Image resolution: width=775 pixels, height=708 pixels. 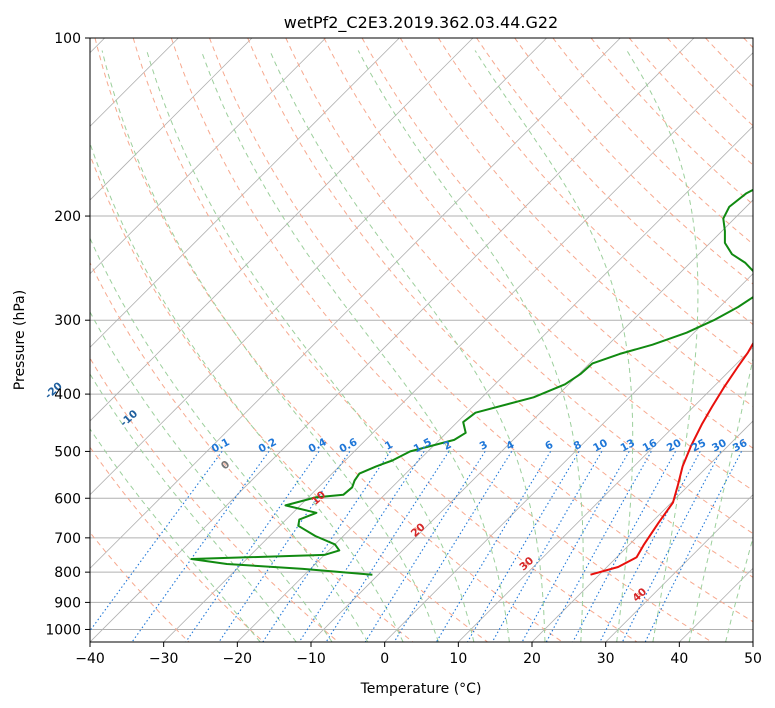 What do you see at coordinates (421, 23) in the screenshot?
I see `chart-title: wetPf2_C2E3.2019.362.03.44.G22` at bounding box center [421, 23].